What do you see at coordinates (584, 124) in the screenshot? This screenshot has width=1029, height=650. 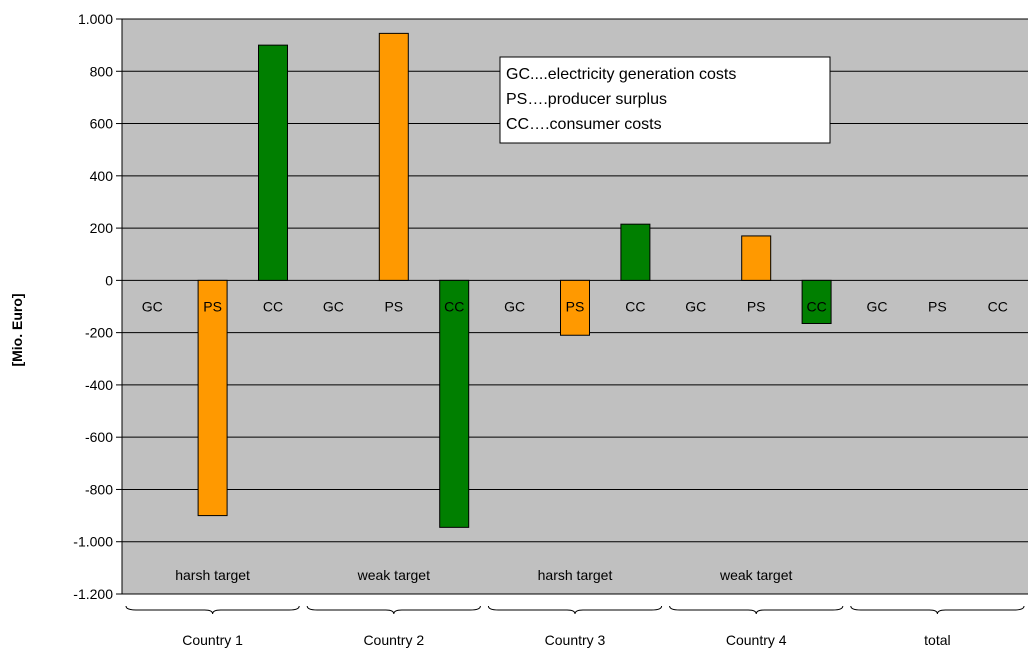 I see `legend-entry-cc: CC….consumer costs` at bounding box center [584, 124].